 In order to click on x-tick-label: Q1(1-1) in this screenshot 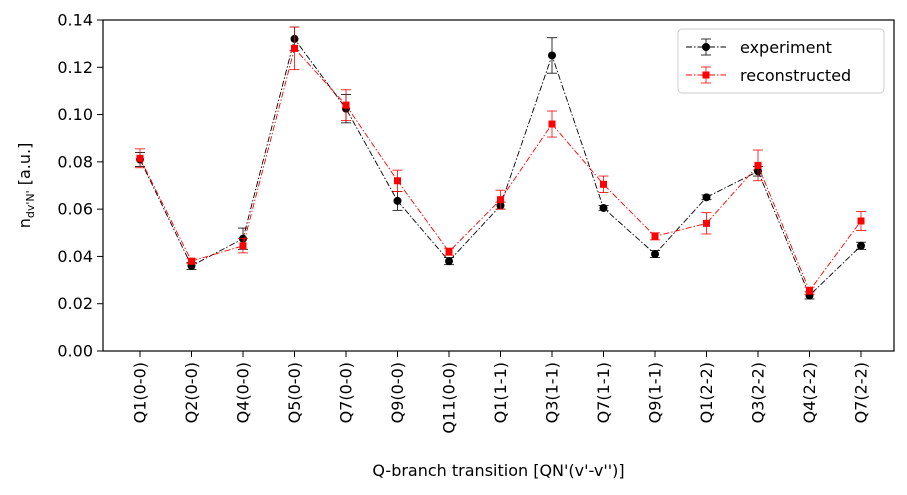, I will do `click(500, 392)`.